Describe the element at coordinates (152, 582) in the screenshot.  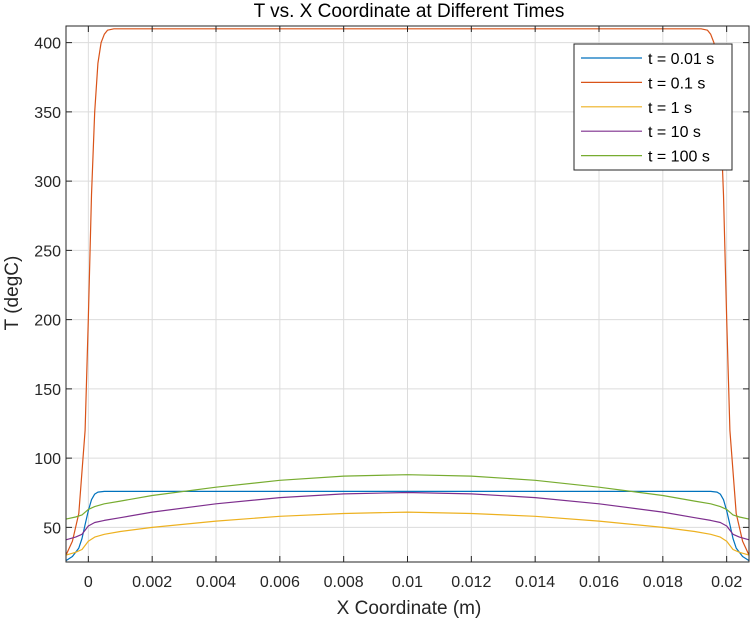
I see `x-tick-label: 0.002` at that location.